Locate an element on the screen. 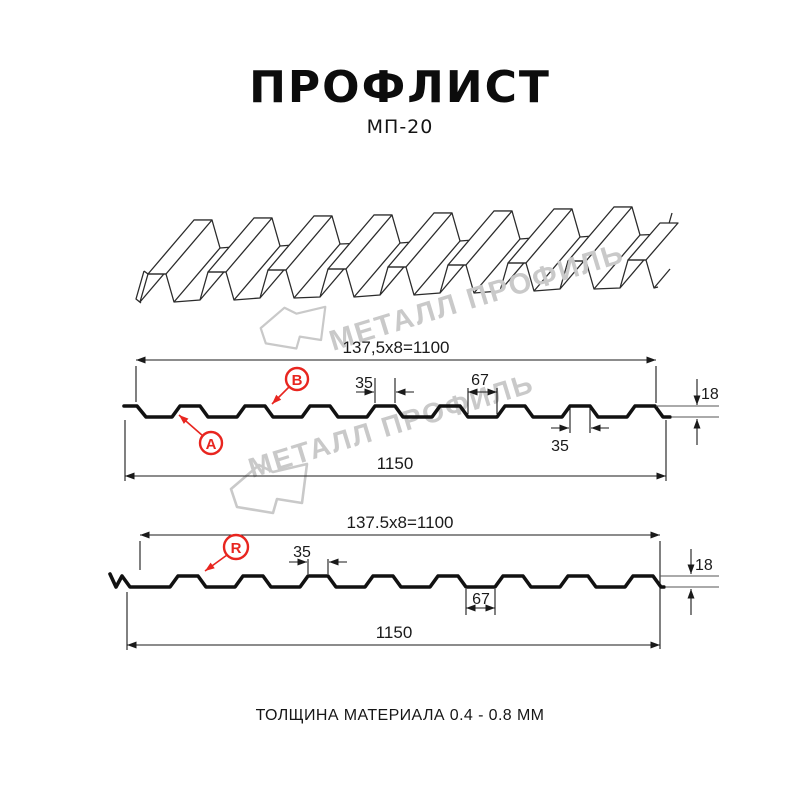 This screenshot has width=800, height=800. marker-b: B is located at coordinates (290, 385).